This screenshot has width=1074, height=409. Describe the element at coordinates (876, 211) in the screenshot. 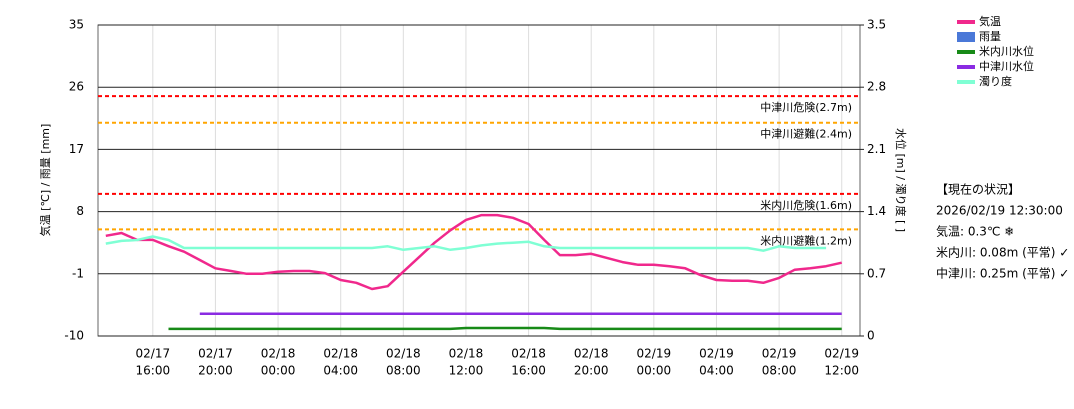

I see `y2-tick-label: 1.4` at that location.